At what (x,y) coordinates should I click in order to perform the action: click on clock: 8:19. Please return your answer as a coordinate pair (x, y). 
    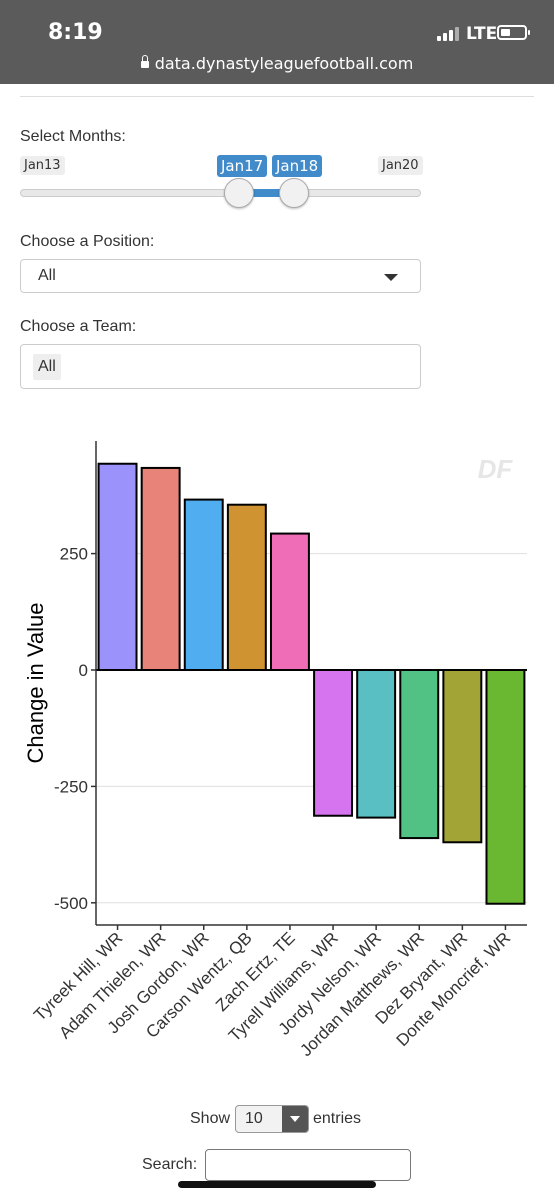
    Looking at the image, I should click on (75, 32).